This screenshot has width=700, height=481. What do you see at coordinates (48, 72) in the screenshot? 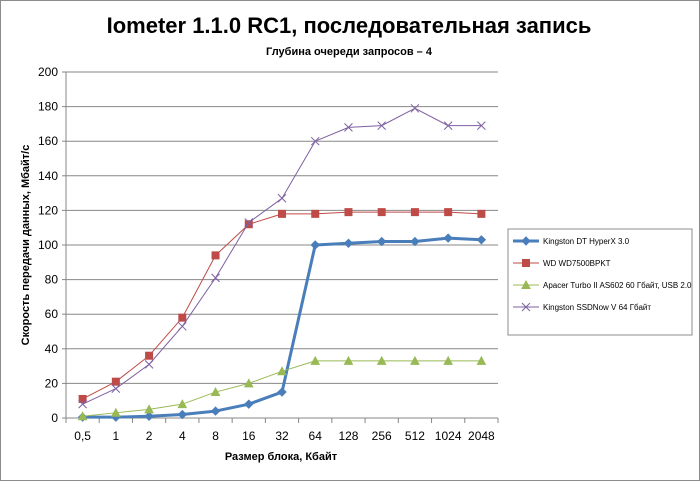
I see `y-tick-label: 200` at bounding box center [48, 72].